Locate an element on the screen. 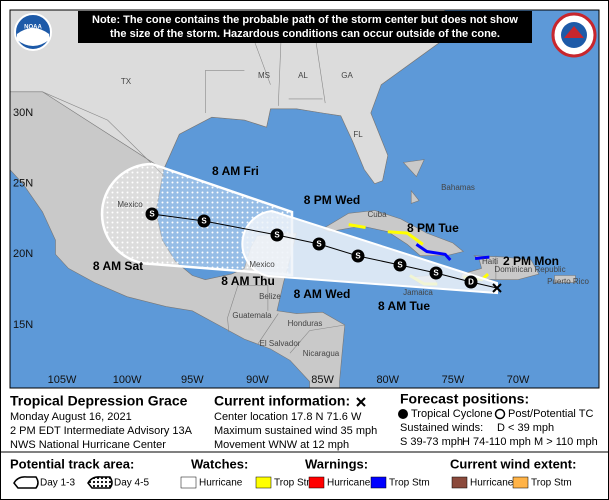 The image size is (609, 500). longitude-label: 95W is located at coordinates (192, 380).